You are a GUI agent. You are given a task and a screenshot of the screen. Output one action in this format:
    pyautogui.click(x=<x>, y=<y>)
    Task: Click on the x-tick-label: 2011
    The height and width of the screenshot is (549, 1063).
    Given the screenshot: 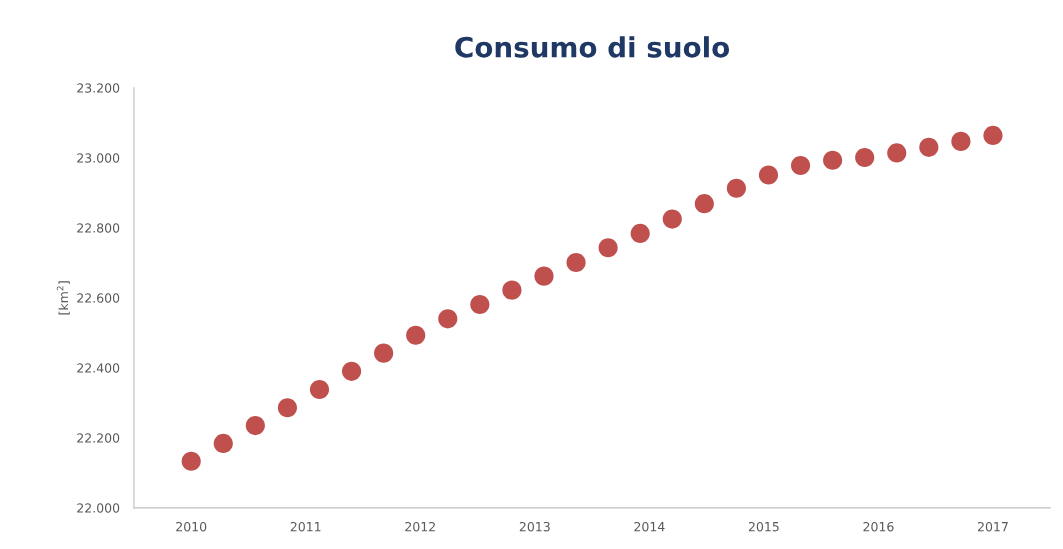 What is the action you would take?
    pyautogui.click(x=305, y=526)
    